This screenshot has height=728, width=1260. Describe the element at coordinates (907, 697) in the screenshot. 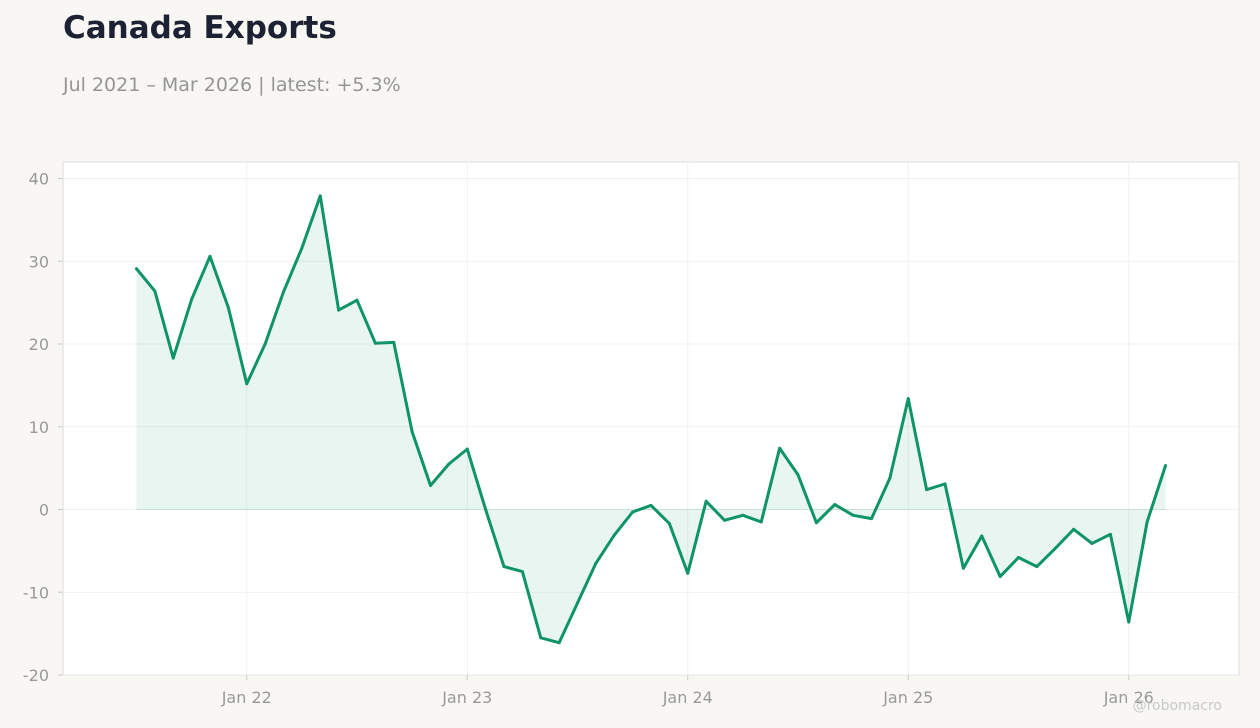

I see `x-tick-label: Jan 25` at that location.